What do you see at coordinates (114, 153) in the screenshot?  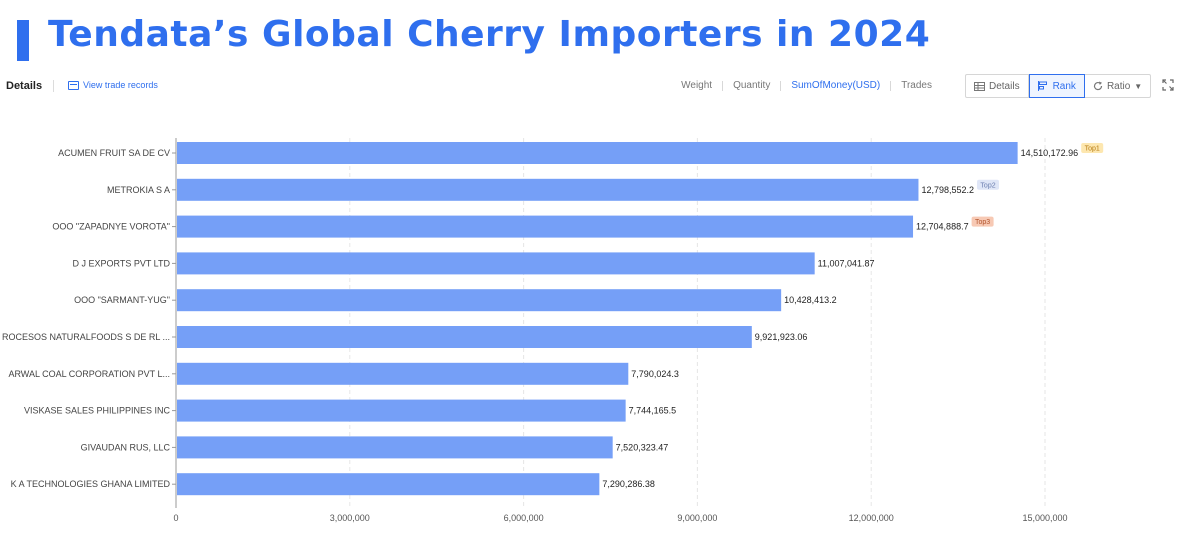 I see `category-label: ACUMEN FRUIT SA DE CV` at bounding box center [114, 153].